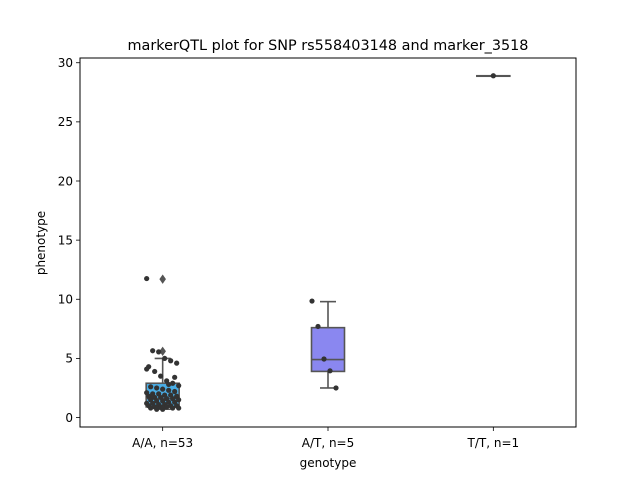 This screenshot has height=480, width=640. I want to click on y-axis-label: phenotype, so click(41, 243).